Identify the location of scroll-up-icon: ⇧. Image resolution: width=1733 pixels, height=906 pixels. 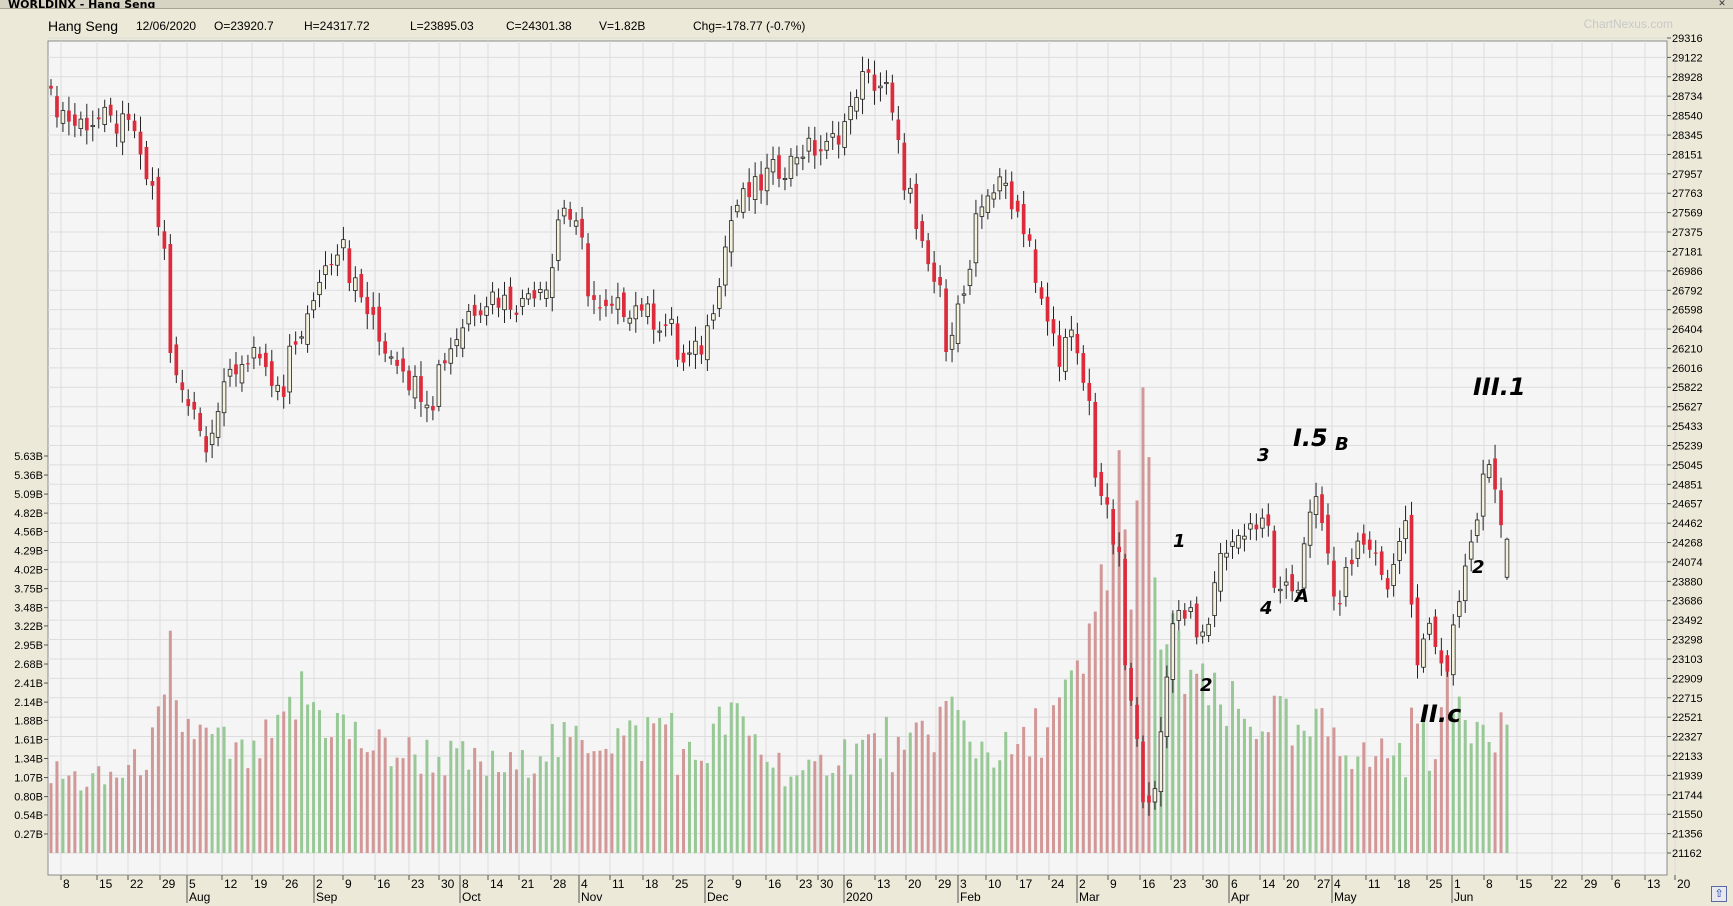
(1719, 894).